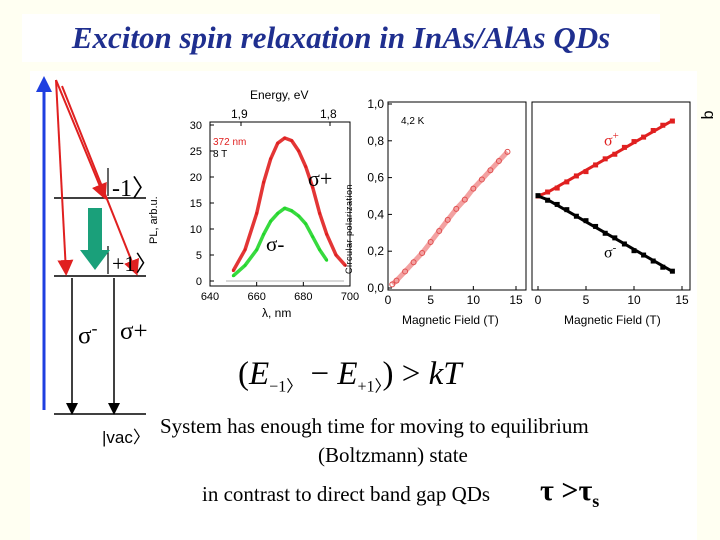 This screenshot has width=720, height=540. Describe the element at coordinates (85, 336) in the screenshot. I see `sigma-minus-symbol: σ` at that location.